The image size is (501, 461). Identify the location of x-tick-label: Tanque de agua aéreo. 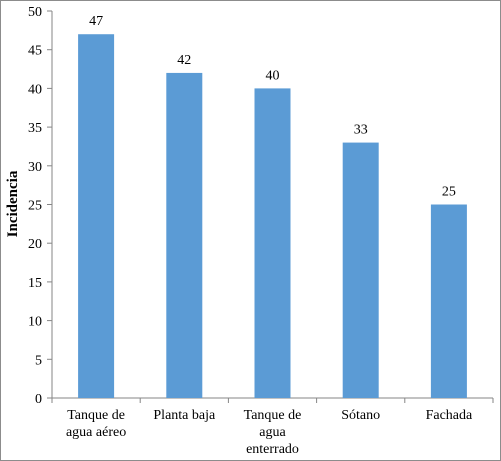
(96, 424).